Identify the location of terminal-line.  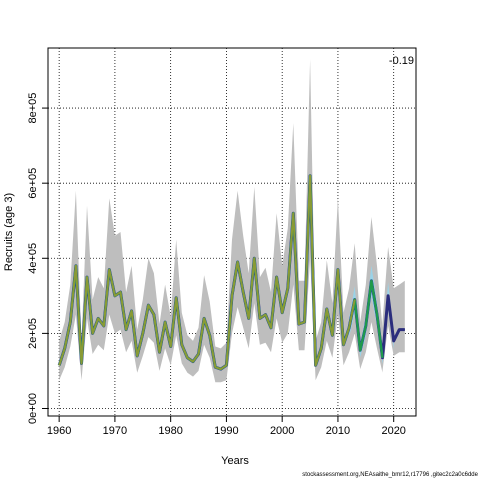
(396, 318).